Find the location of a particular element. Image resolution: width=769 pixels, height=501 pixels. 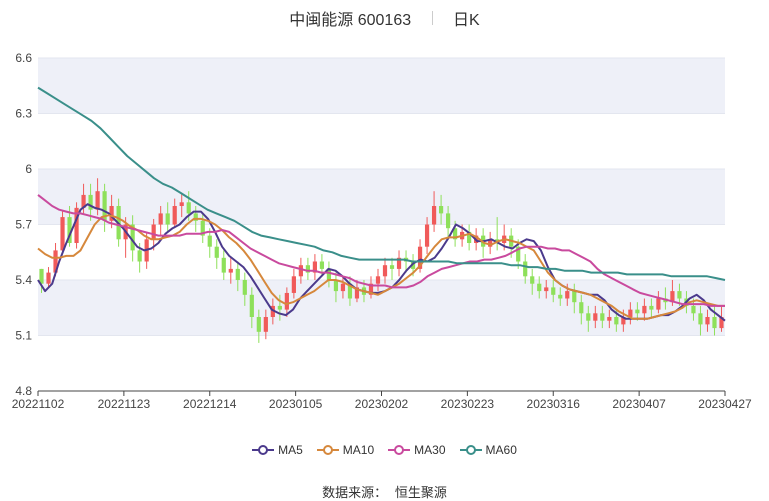

x-tick-label: 20230407 is located at coordinates (639, 404).